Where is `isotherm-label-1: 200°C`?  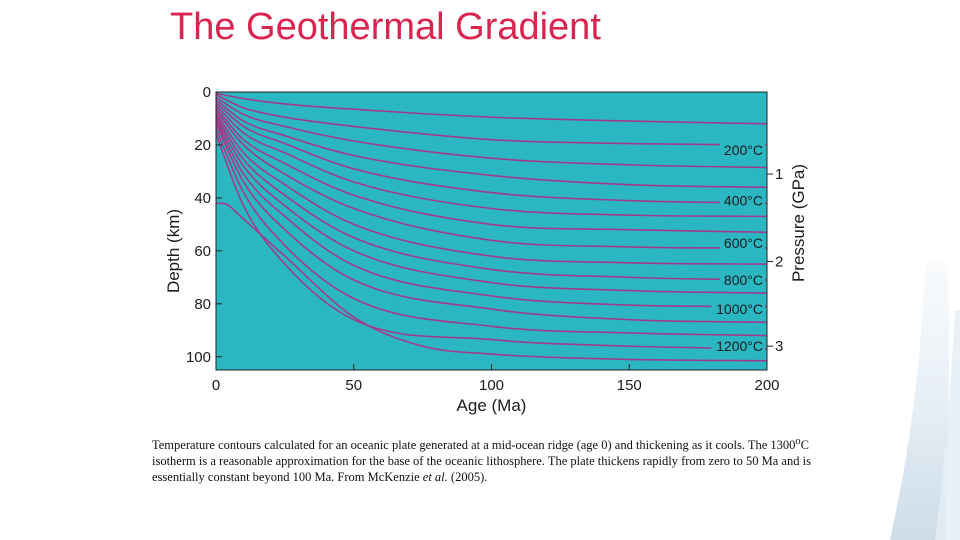
isotherm-label-1: 200°C is located at coordinates (743, 150).